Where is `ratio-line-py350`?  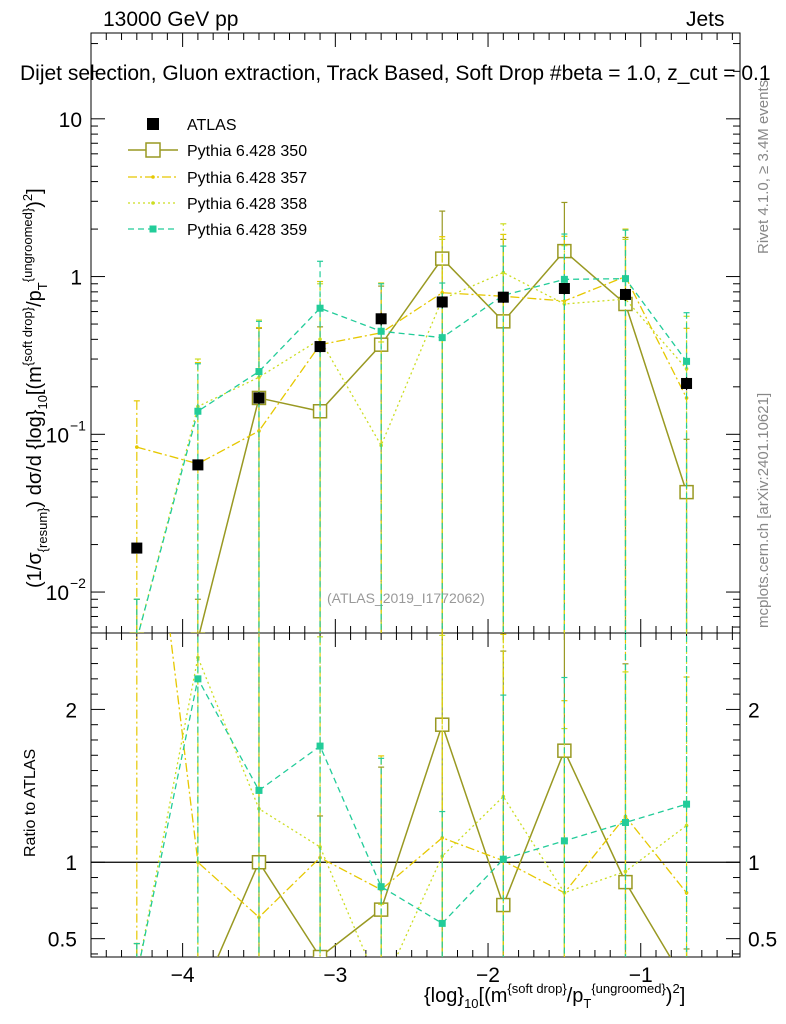 ratio-line-py350 is located at coordinates (444, 839).